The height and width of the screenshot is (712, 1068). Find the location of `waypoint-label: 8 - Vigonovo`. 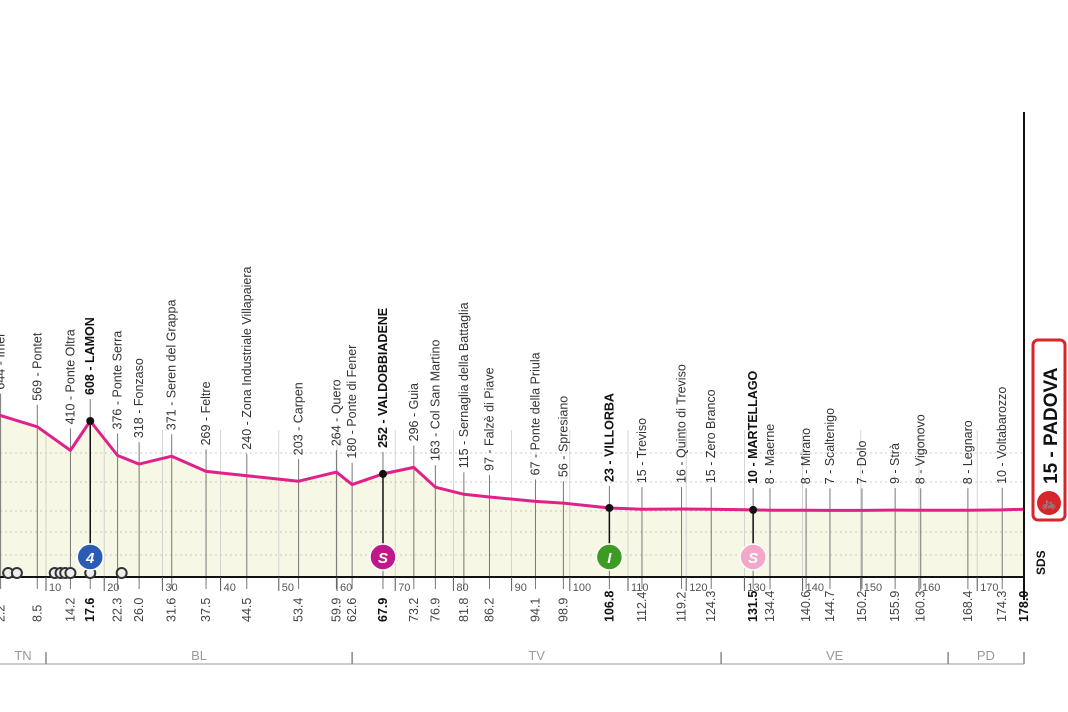

waypoint-label: 8 - Vigonovo is located at coordinates (921, 449).